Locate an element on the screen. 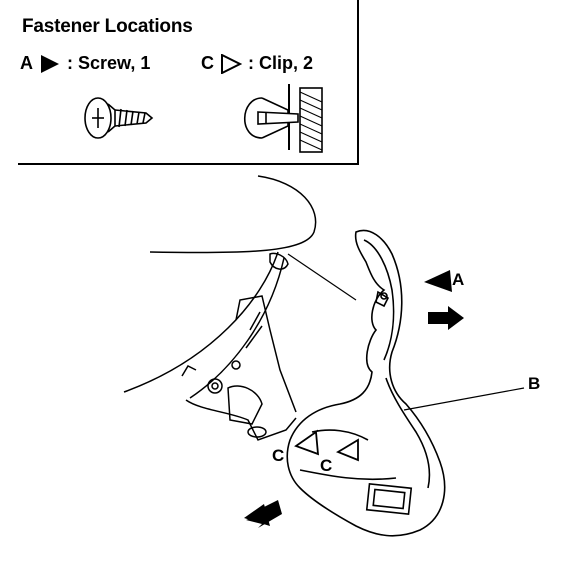 This screenshot has height=564, width=576. legend-screw-label: : Screw, 1 is located at coordinates (109, 63).